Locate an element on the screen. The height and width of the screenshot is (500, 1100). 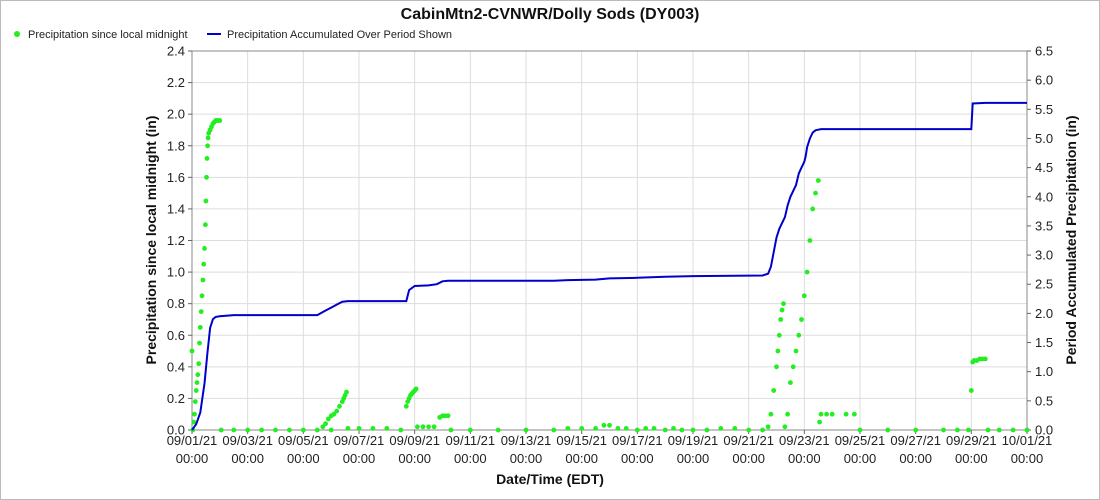
right-tick-label: 6.5 is located at coordinates (1044, 51).